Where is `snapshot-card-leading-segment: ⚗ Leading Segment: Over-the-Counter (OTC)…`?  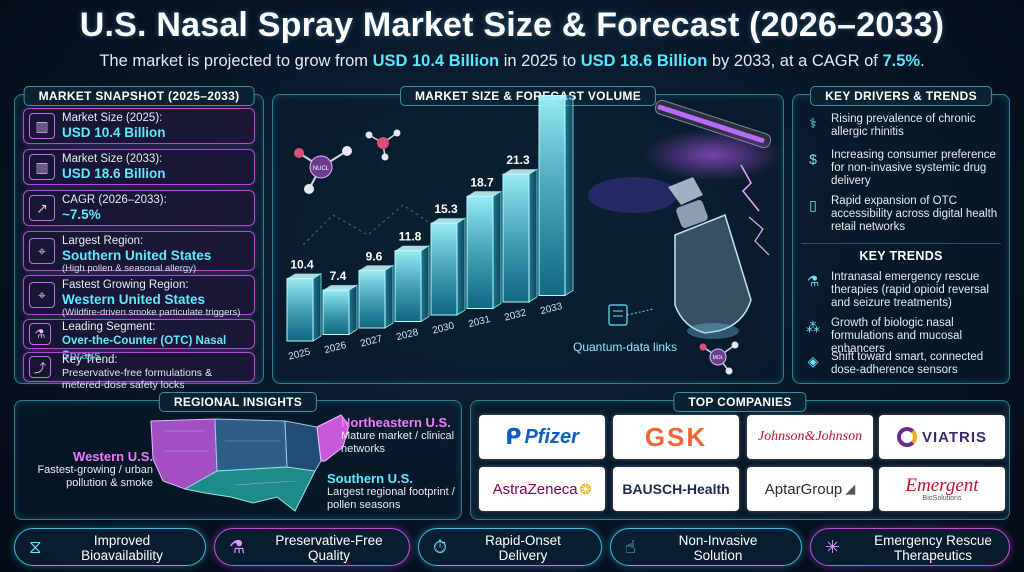
snapshot-card-leading-segment: ⚗ Leading Segment: Over-the-Counter (OTC)… is located at coordinates (139, 340).